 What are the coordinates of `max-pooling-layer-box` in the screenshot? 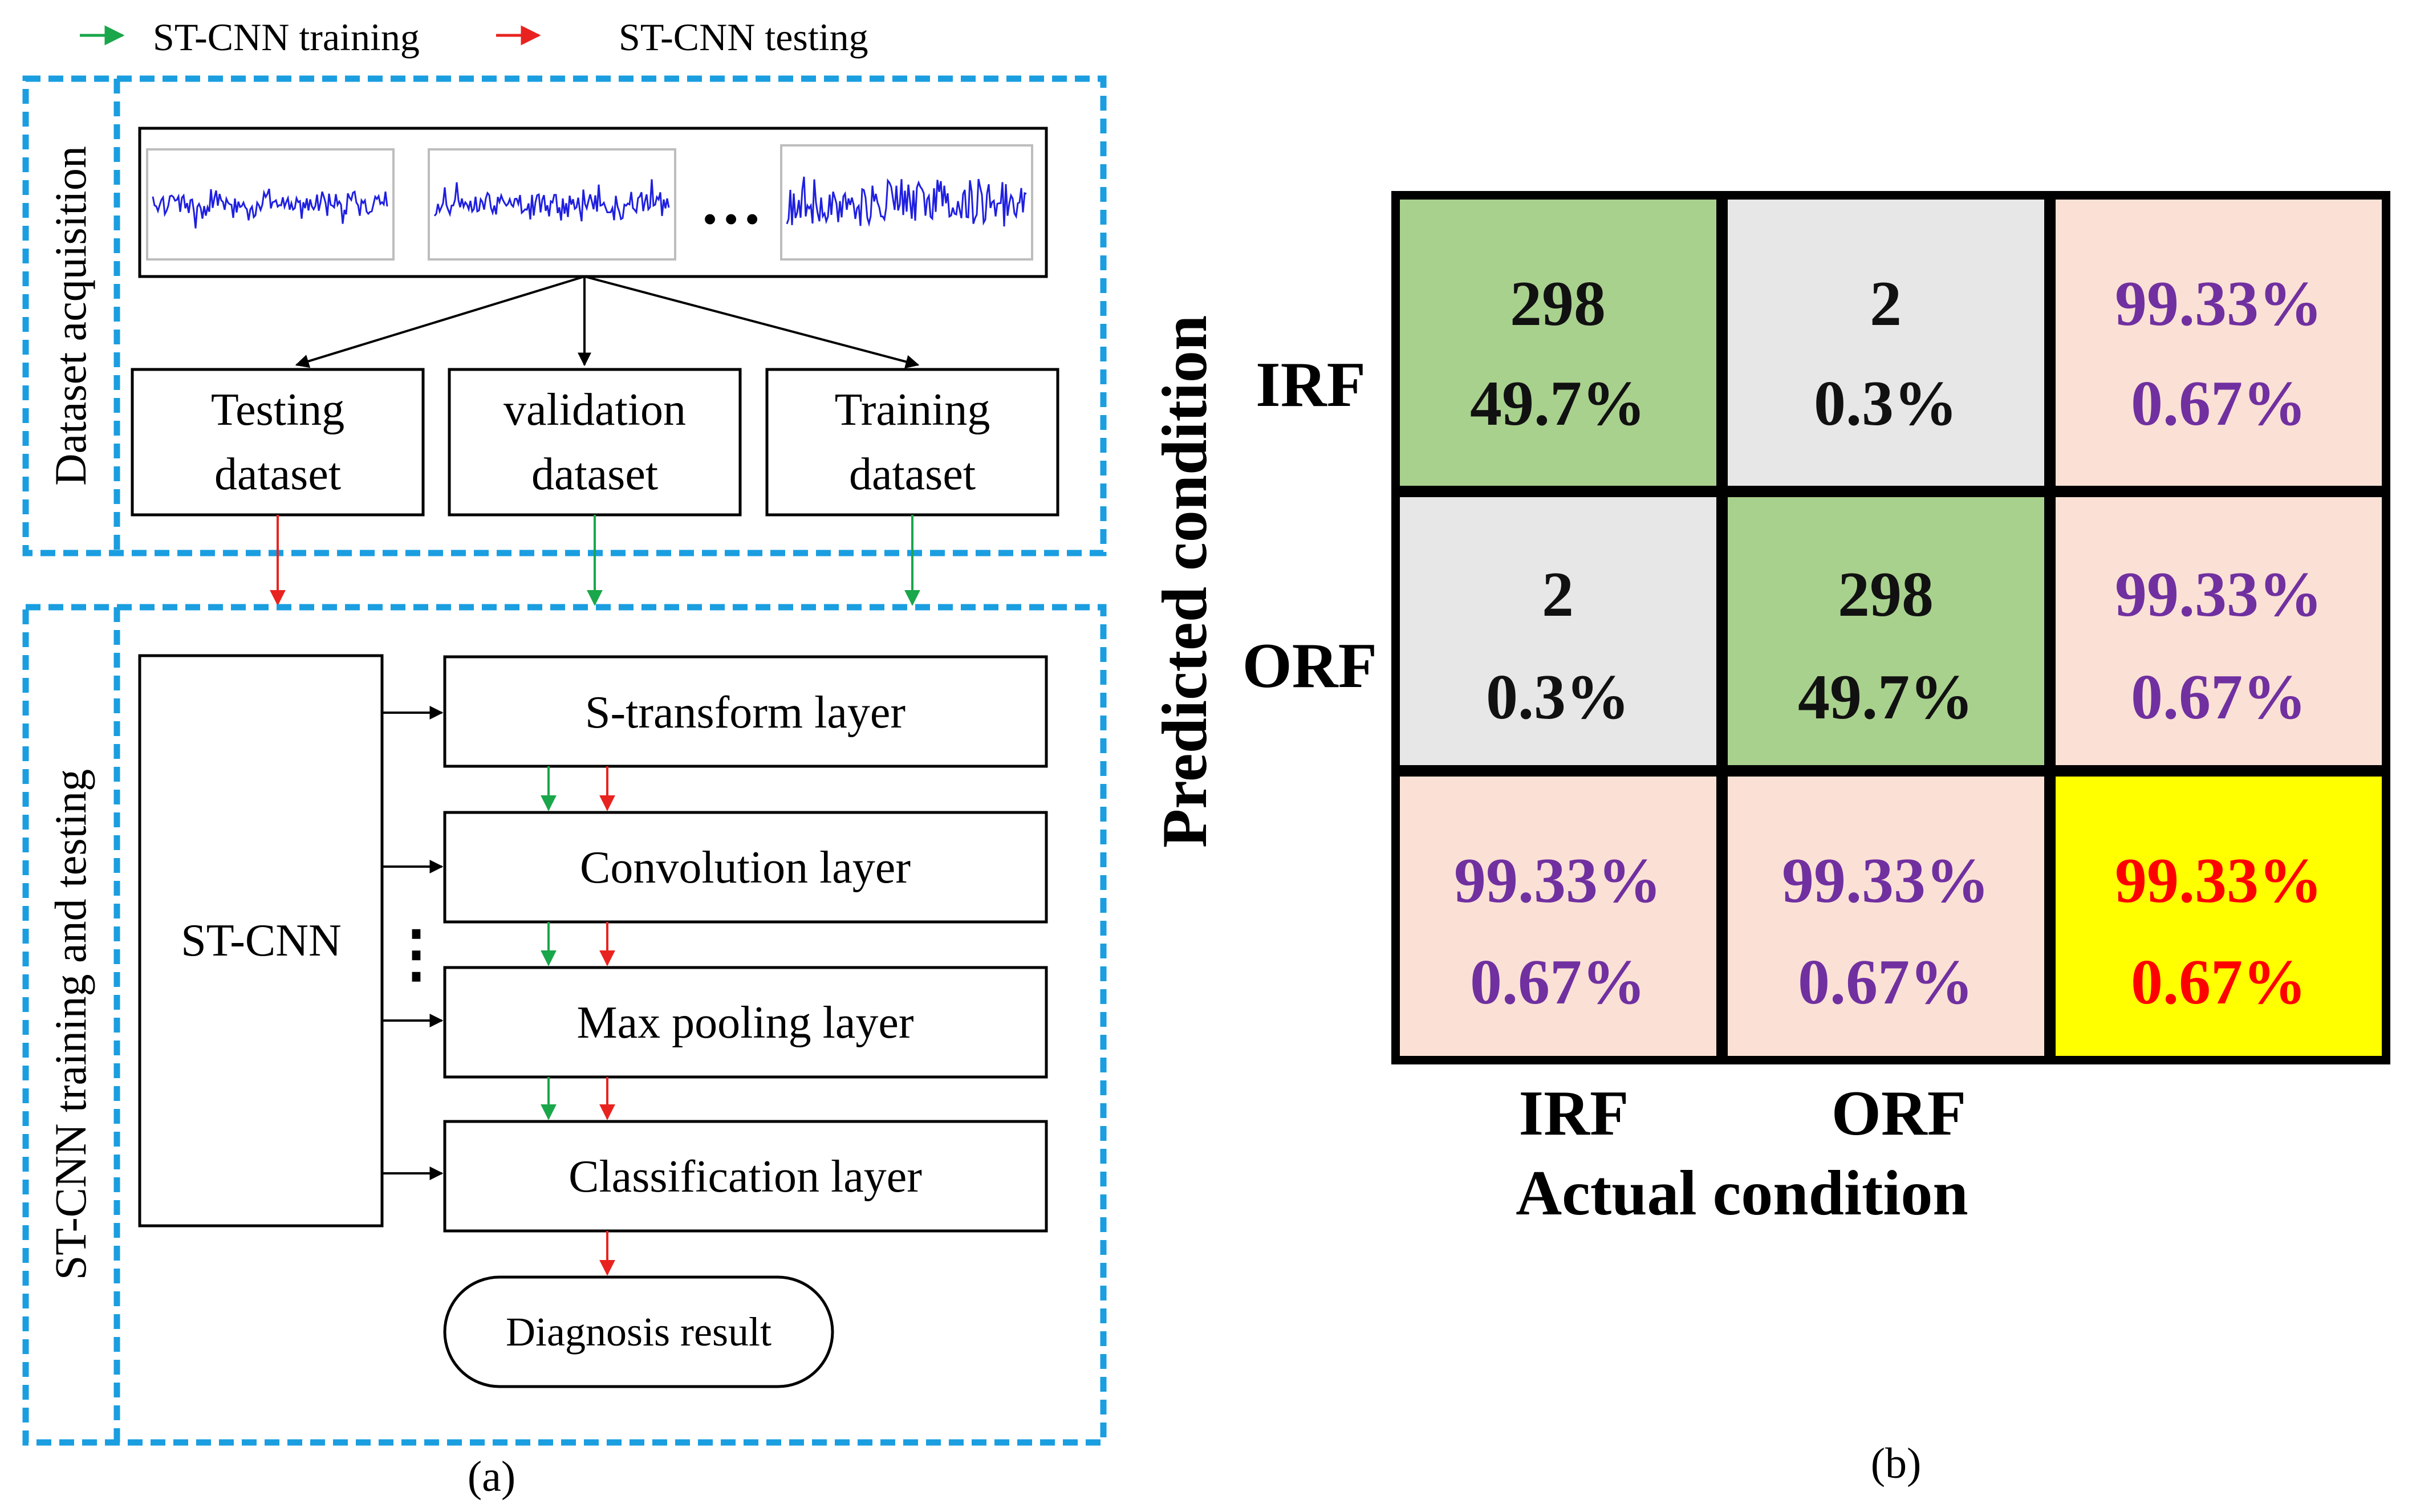 It's located at (746, 1022).